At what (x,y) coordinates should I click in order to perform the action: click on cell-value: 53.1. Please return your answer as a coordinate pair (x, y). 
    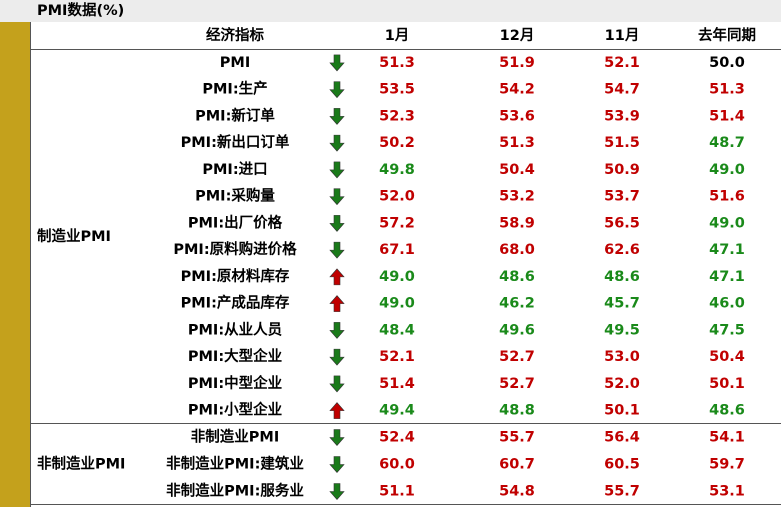
    Looking at the image, I should click on (727, 492).